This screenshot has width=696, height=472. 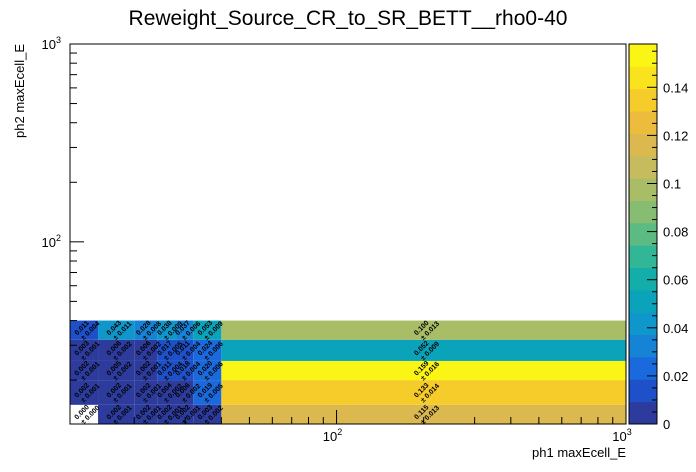 I want to click on colorbar-tick-label: 0.08, so click(x=675, y=232).